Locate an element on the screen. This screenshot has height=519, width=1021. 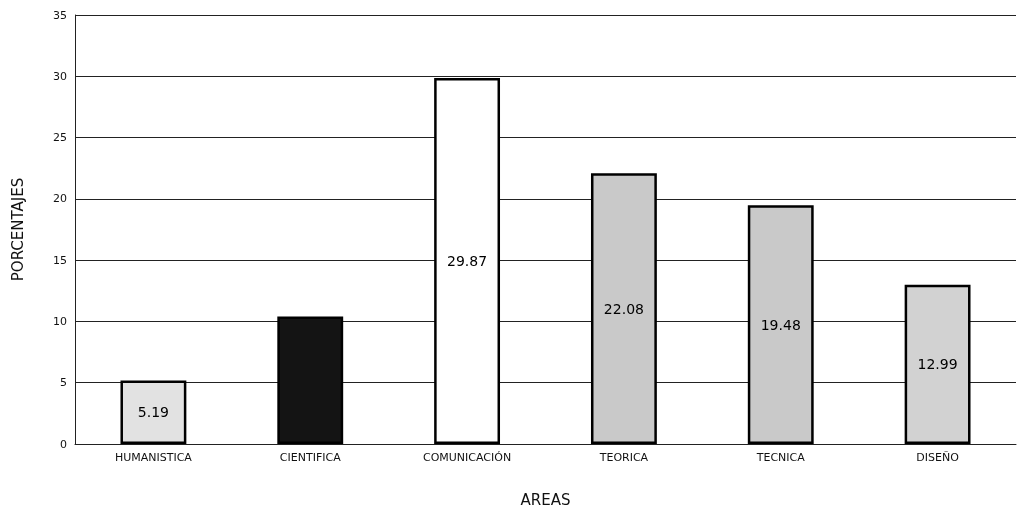
x-tick-label: HUMANISTICA is located at coordinates (153, 457).